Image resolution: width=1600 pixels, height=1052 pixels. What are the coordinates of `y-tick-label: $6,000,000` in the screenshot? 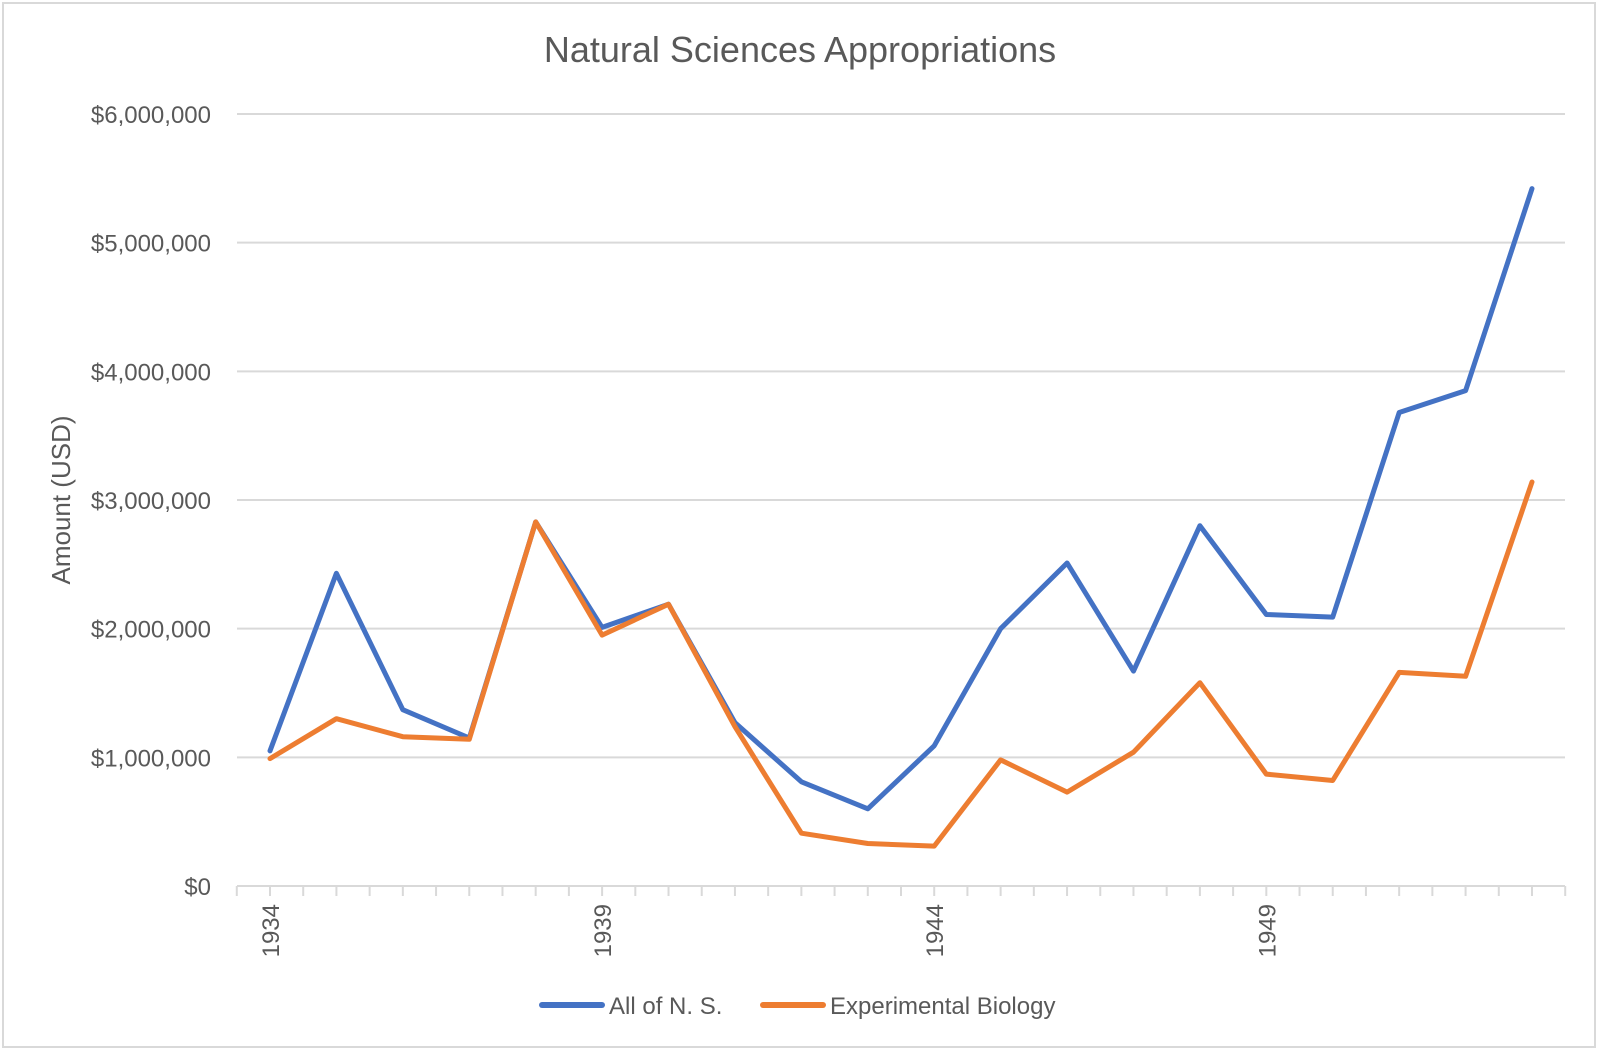 It's located at (151, 115).